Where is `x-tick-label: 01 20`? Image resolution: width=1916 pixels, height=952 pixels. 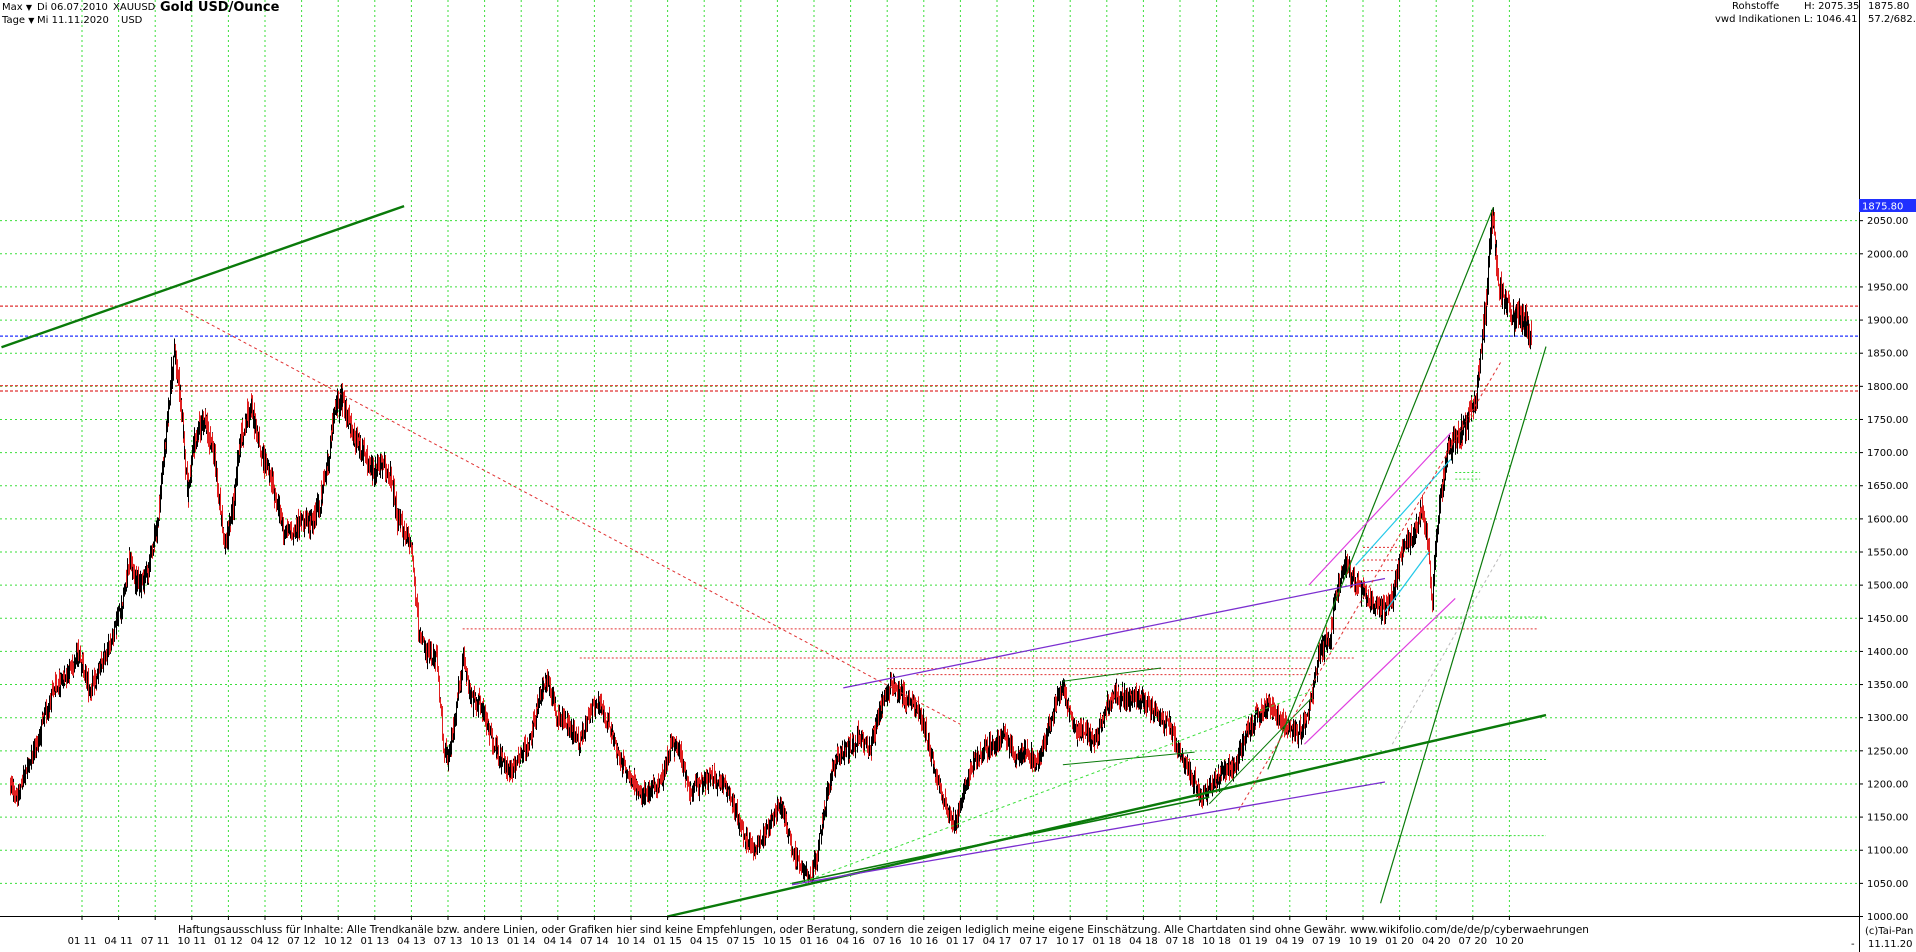 x-tick-label: 01 20 is located at coordinates (1399, 941).